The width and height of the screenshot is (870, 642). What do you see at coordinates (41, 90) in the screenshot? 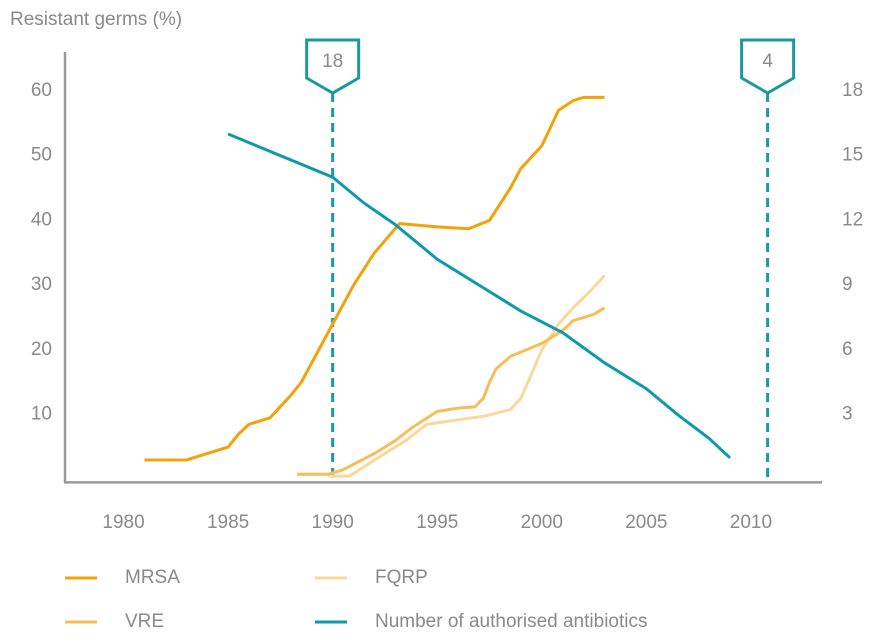
I see `y-tick-label: 60` at bounding box center [41, 90].